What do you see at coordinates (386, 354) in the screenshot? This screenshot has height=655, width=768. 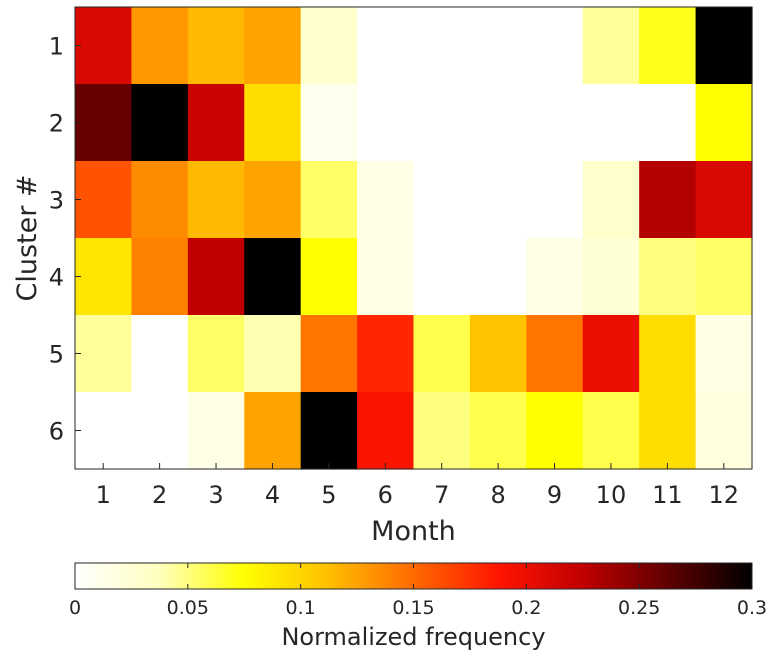 I see `heatmap-cell-r5-m6` at bounding box center [386, 354].